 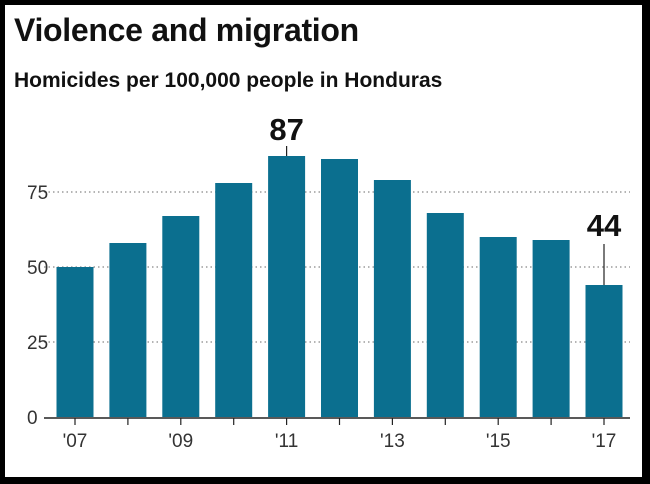 What do you see at coordinates (287, 286) in the screenshot?
I see `bar-2011` at bounding box center [287, 286].